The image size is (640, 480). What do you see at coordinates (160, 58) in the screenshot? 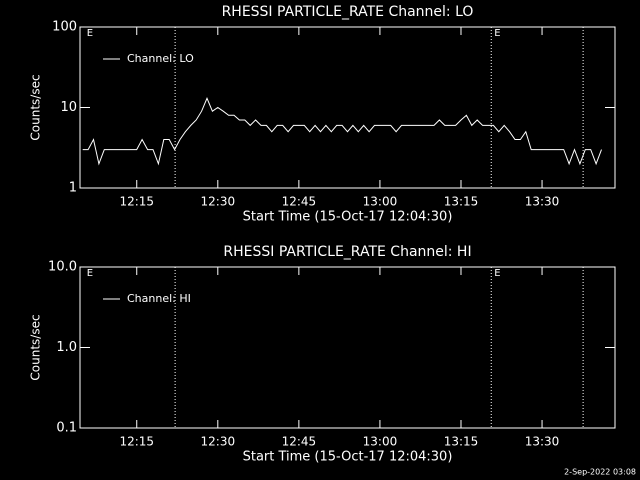
I see `legend-label: Channel: LO` at bounding box center [160, 58].